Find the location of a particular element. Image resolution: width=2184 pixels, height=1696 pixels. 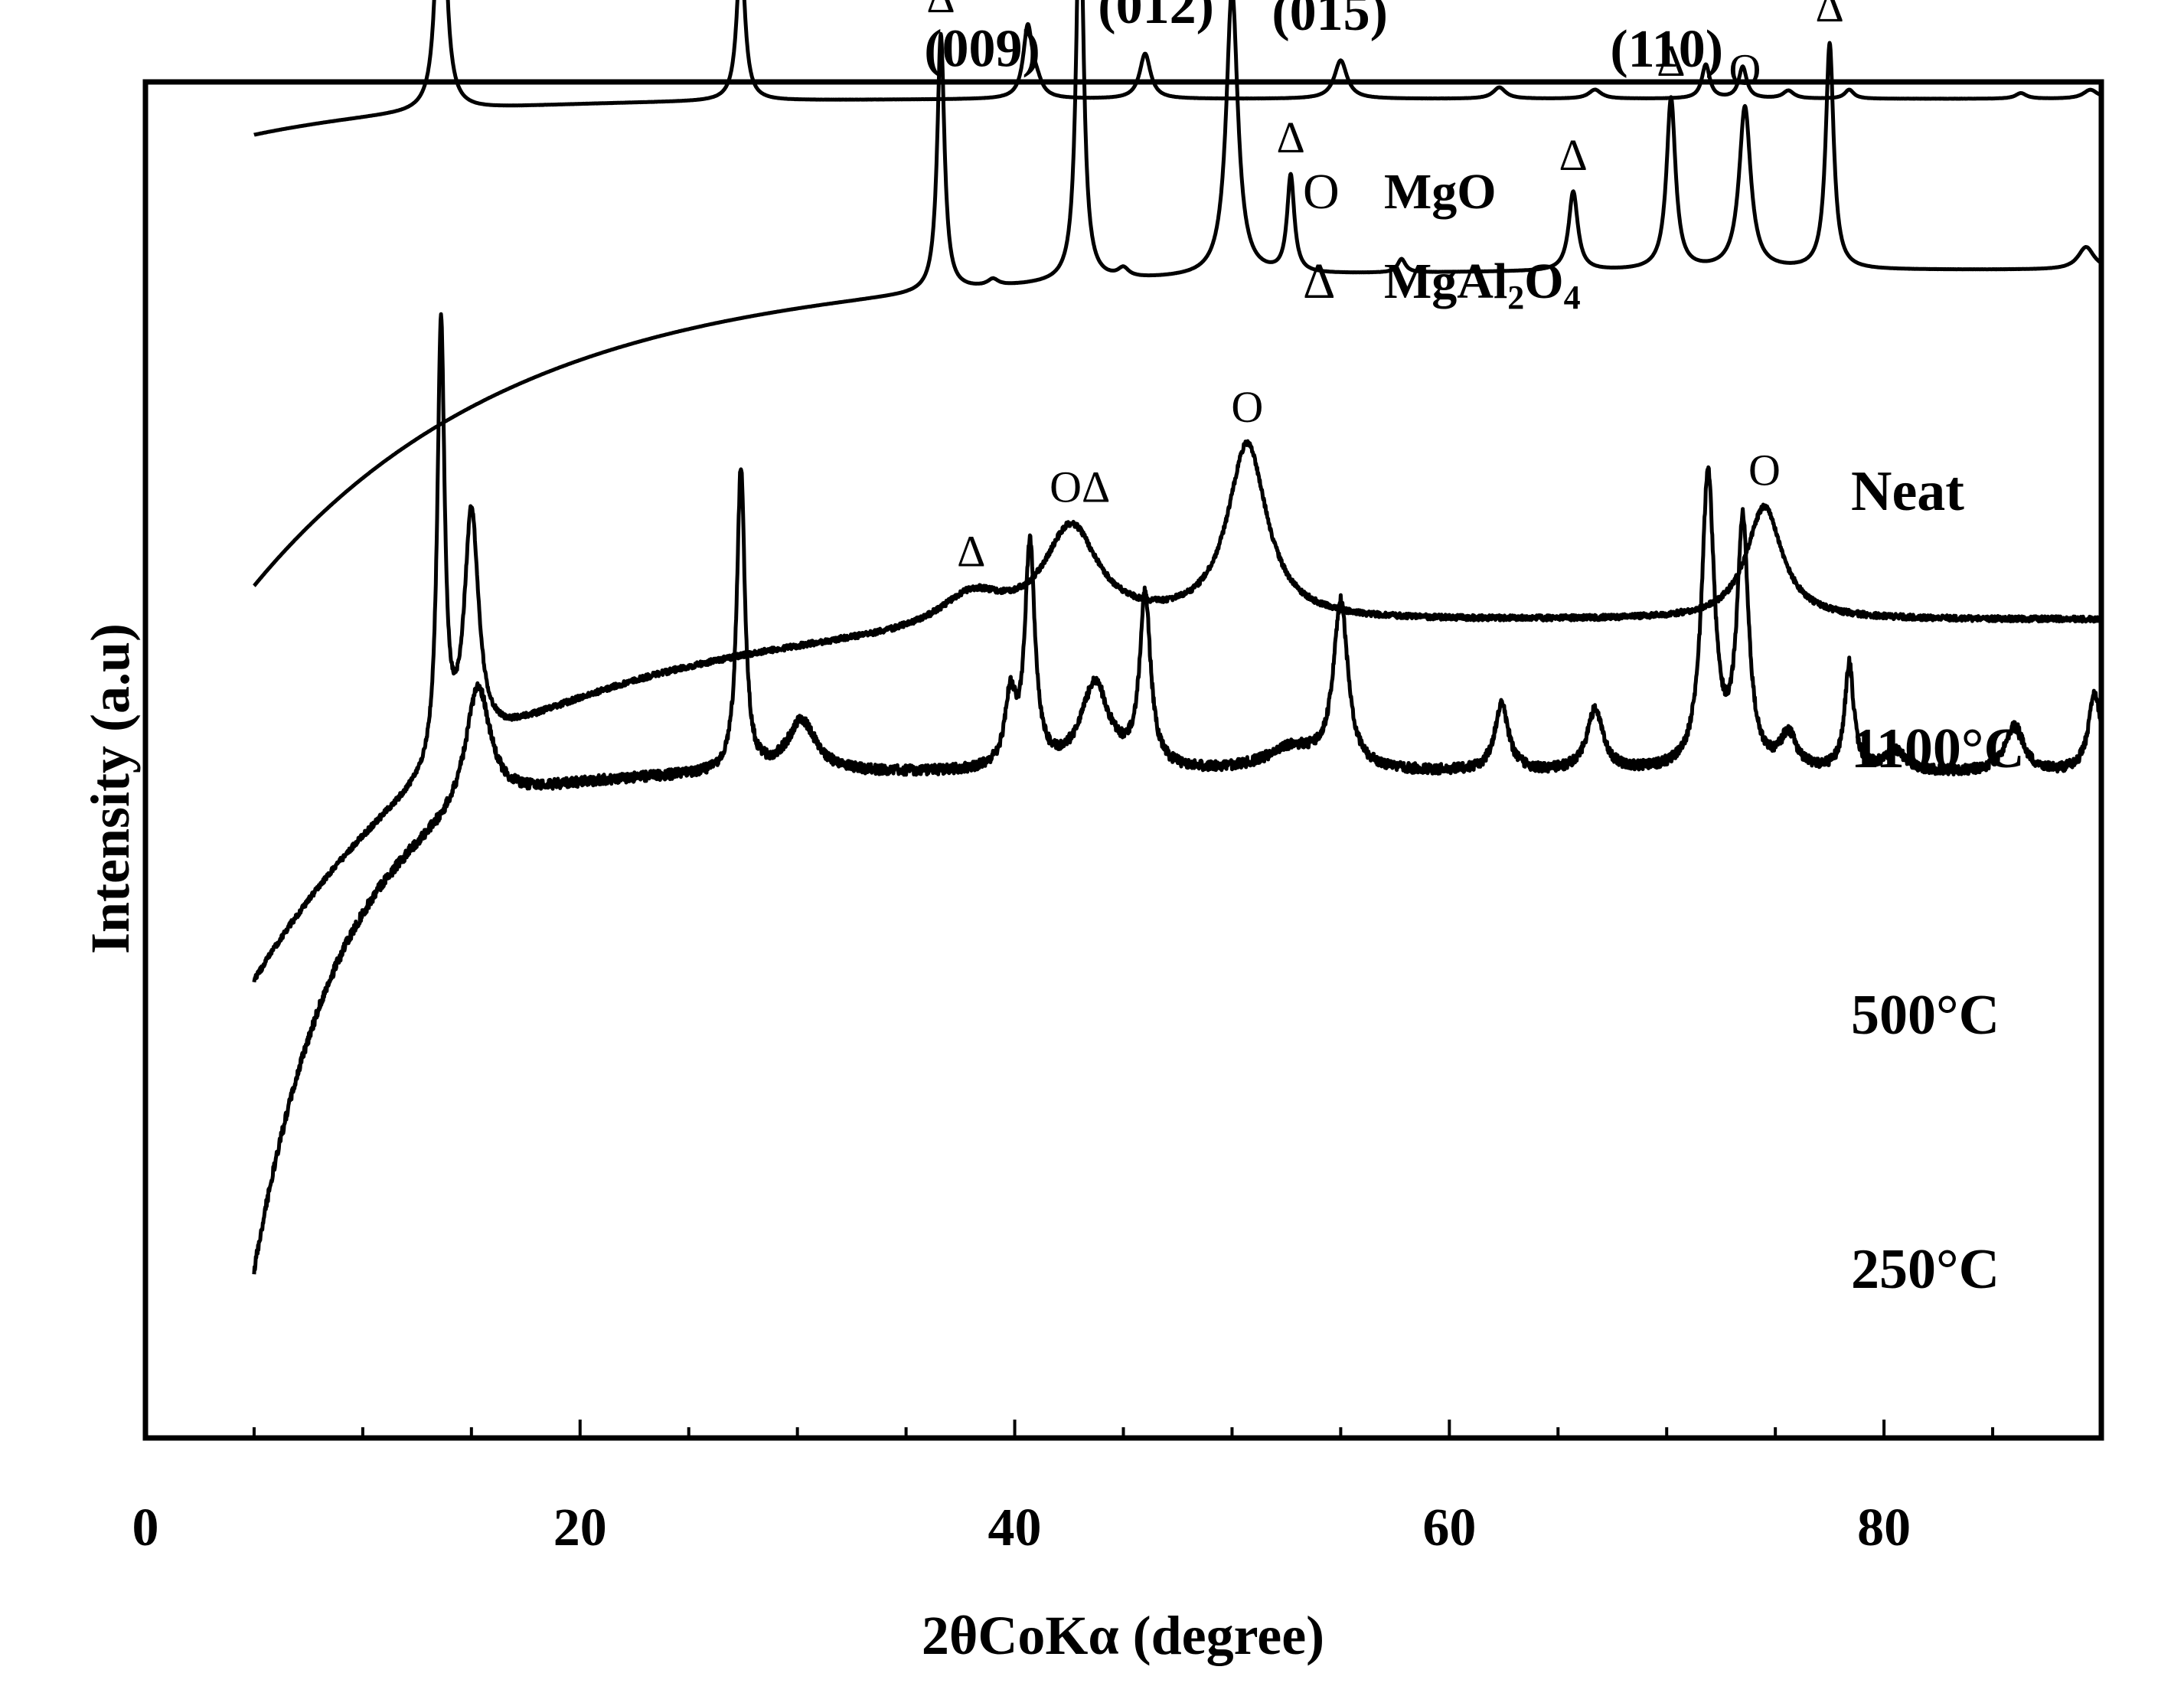

legend: O MgO Δ MgAl2O4 is located at coordinates (1442, 240).